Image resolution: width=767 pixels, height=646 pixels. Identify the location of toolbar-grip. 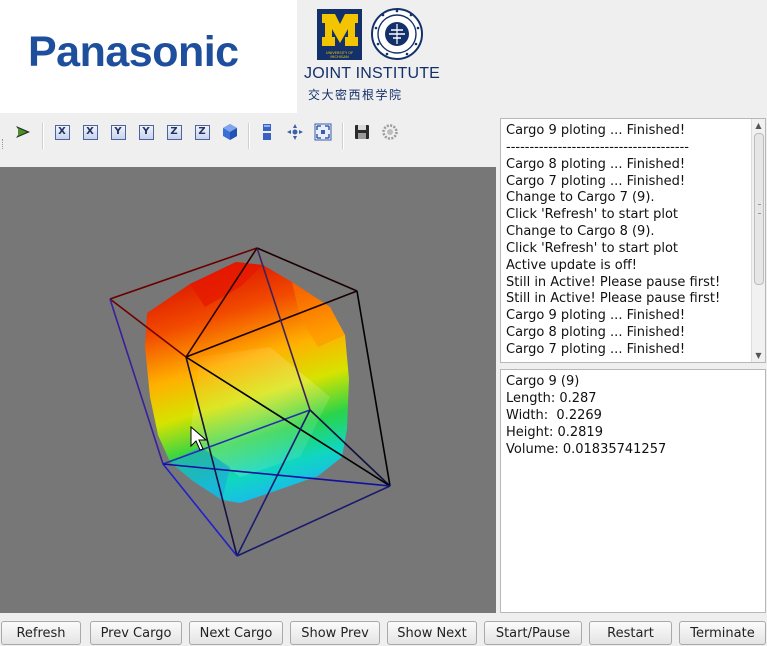
(3, 144).